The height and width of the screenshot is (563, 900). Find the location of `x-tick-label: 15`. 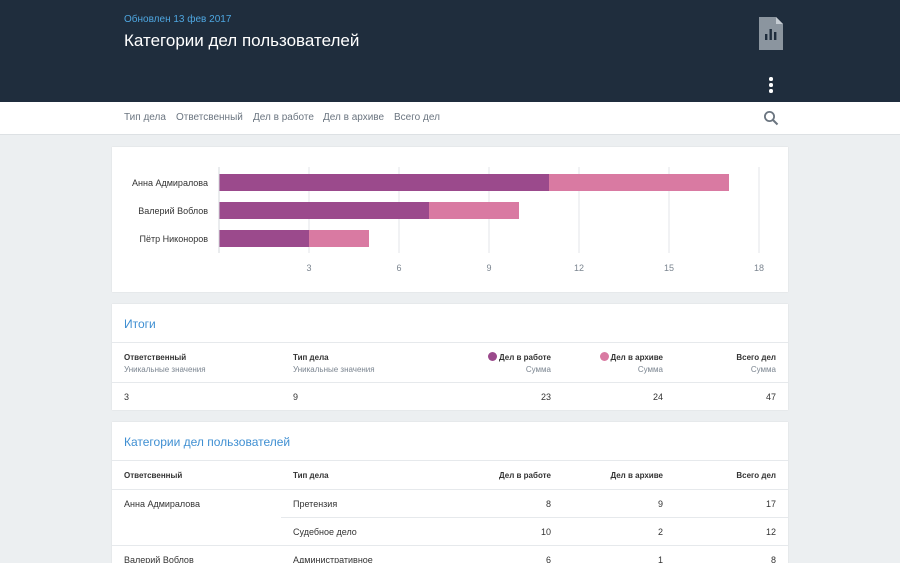

x-tick-label: 15 is located at coordinates (669, 268).